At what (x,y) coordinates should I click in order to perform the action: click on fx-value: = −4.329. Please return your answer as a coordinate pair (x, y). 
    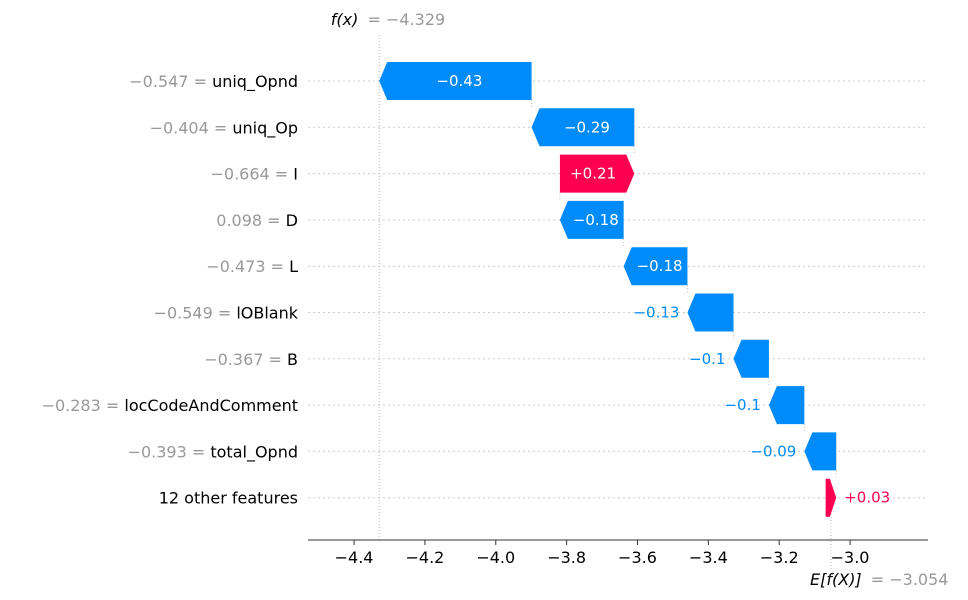
    Looking at the image, I should click on (406, 19).